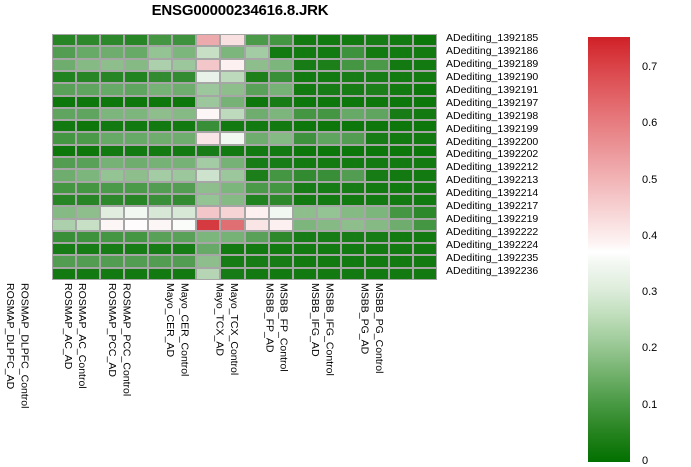 The width and height of the screenshot is (691, 467). What do you see at coordinates (650, 404) in the screenshot?
I see `colorbar-tick: 0.1` at bounding box center [650, 404].